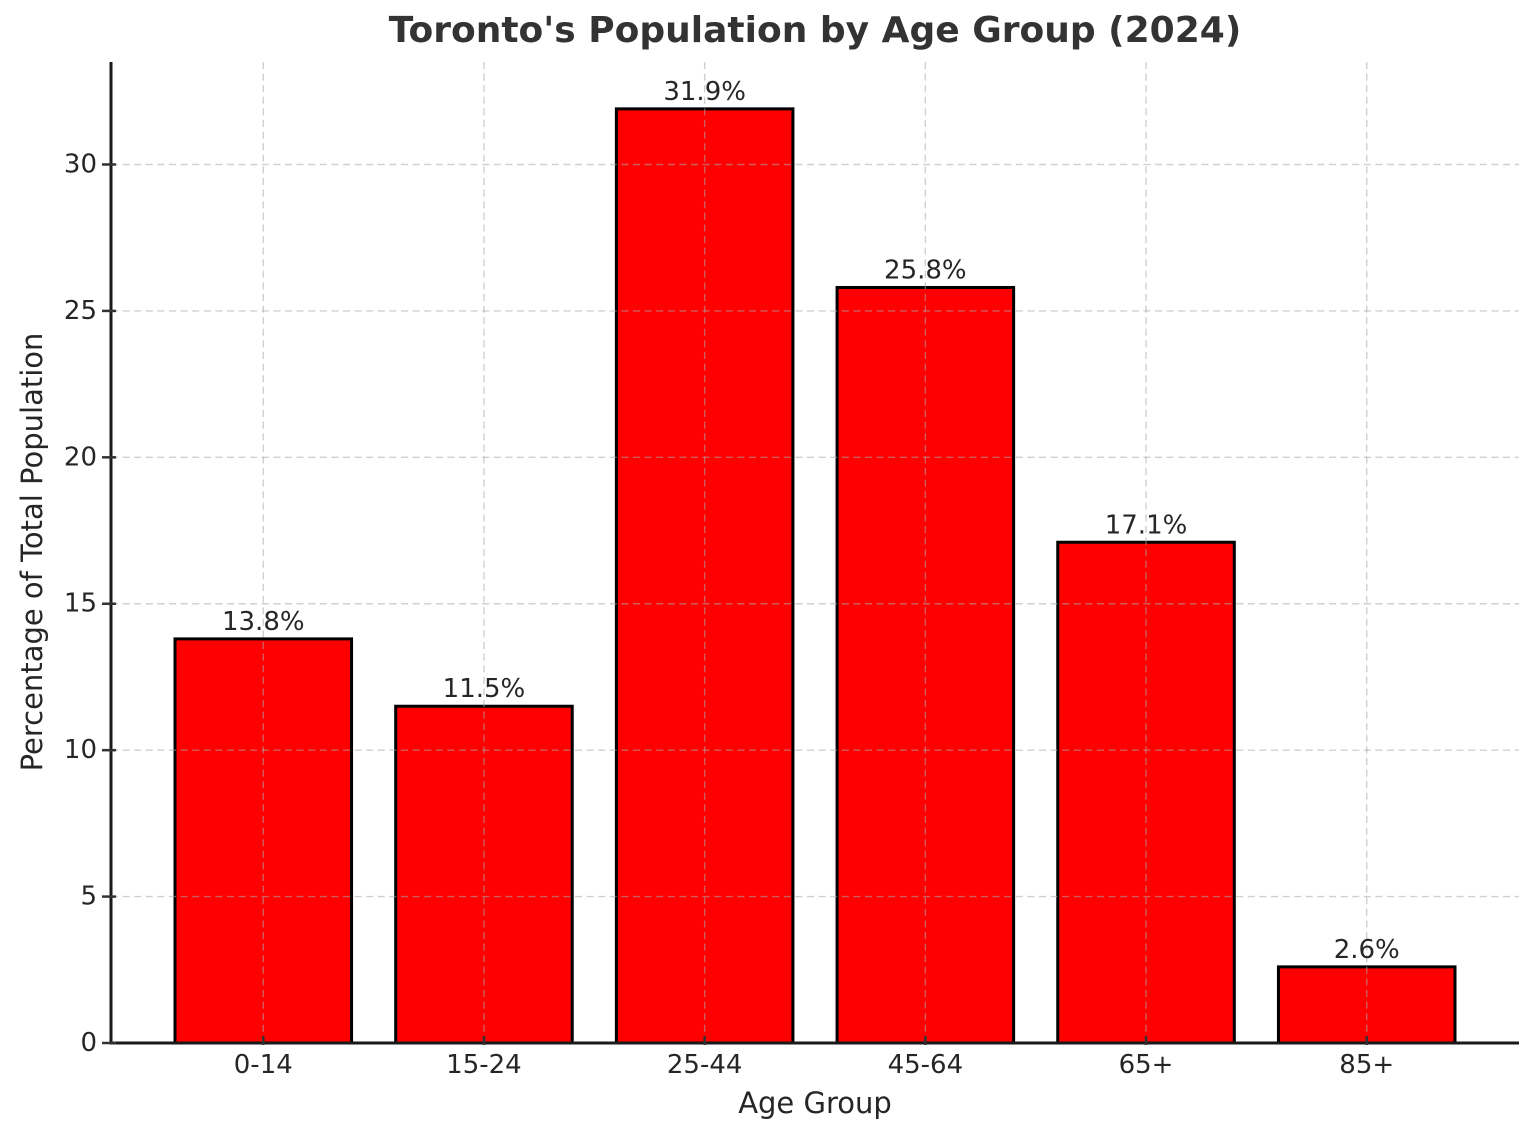 This screenshot has width=1536, height=1147. I want to click on x-tick-label-45-64: 45-64, so click(926, 1065).